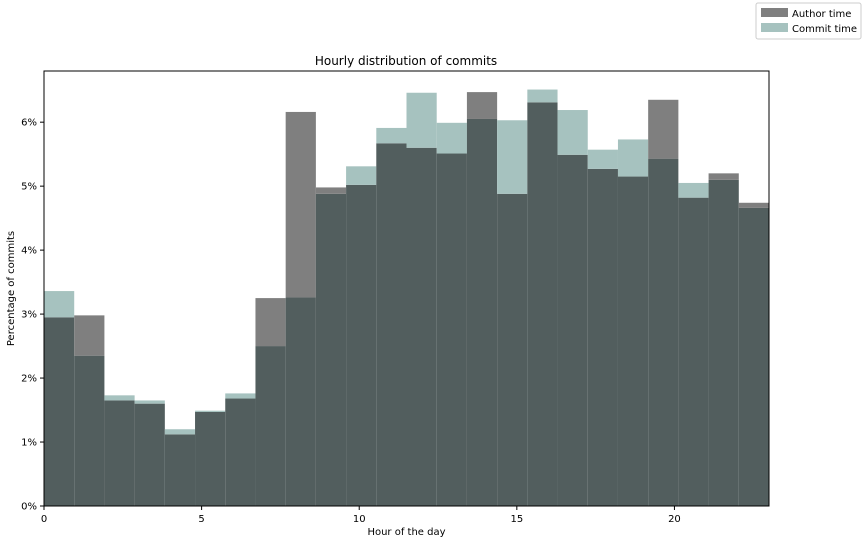 This screenshot has height=544, width=865. Describe the element at coordinates (359, 519) in the screenshot. I see `x-tick-label: 10` at that location.